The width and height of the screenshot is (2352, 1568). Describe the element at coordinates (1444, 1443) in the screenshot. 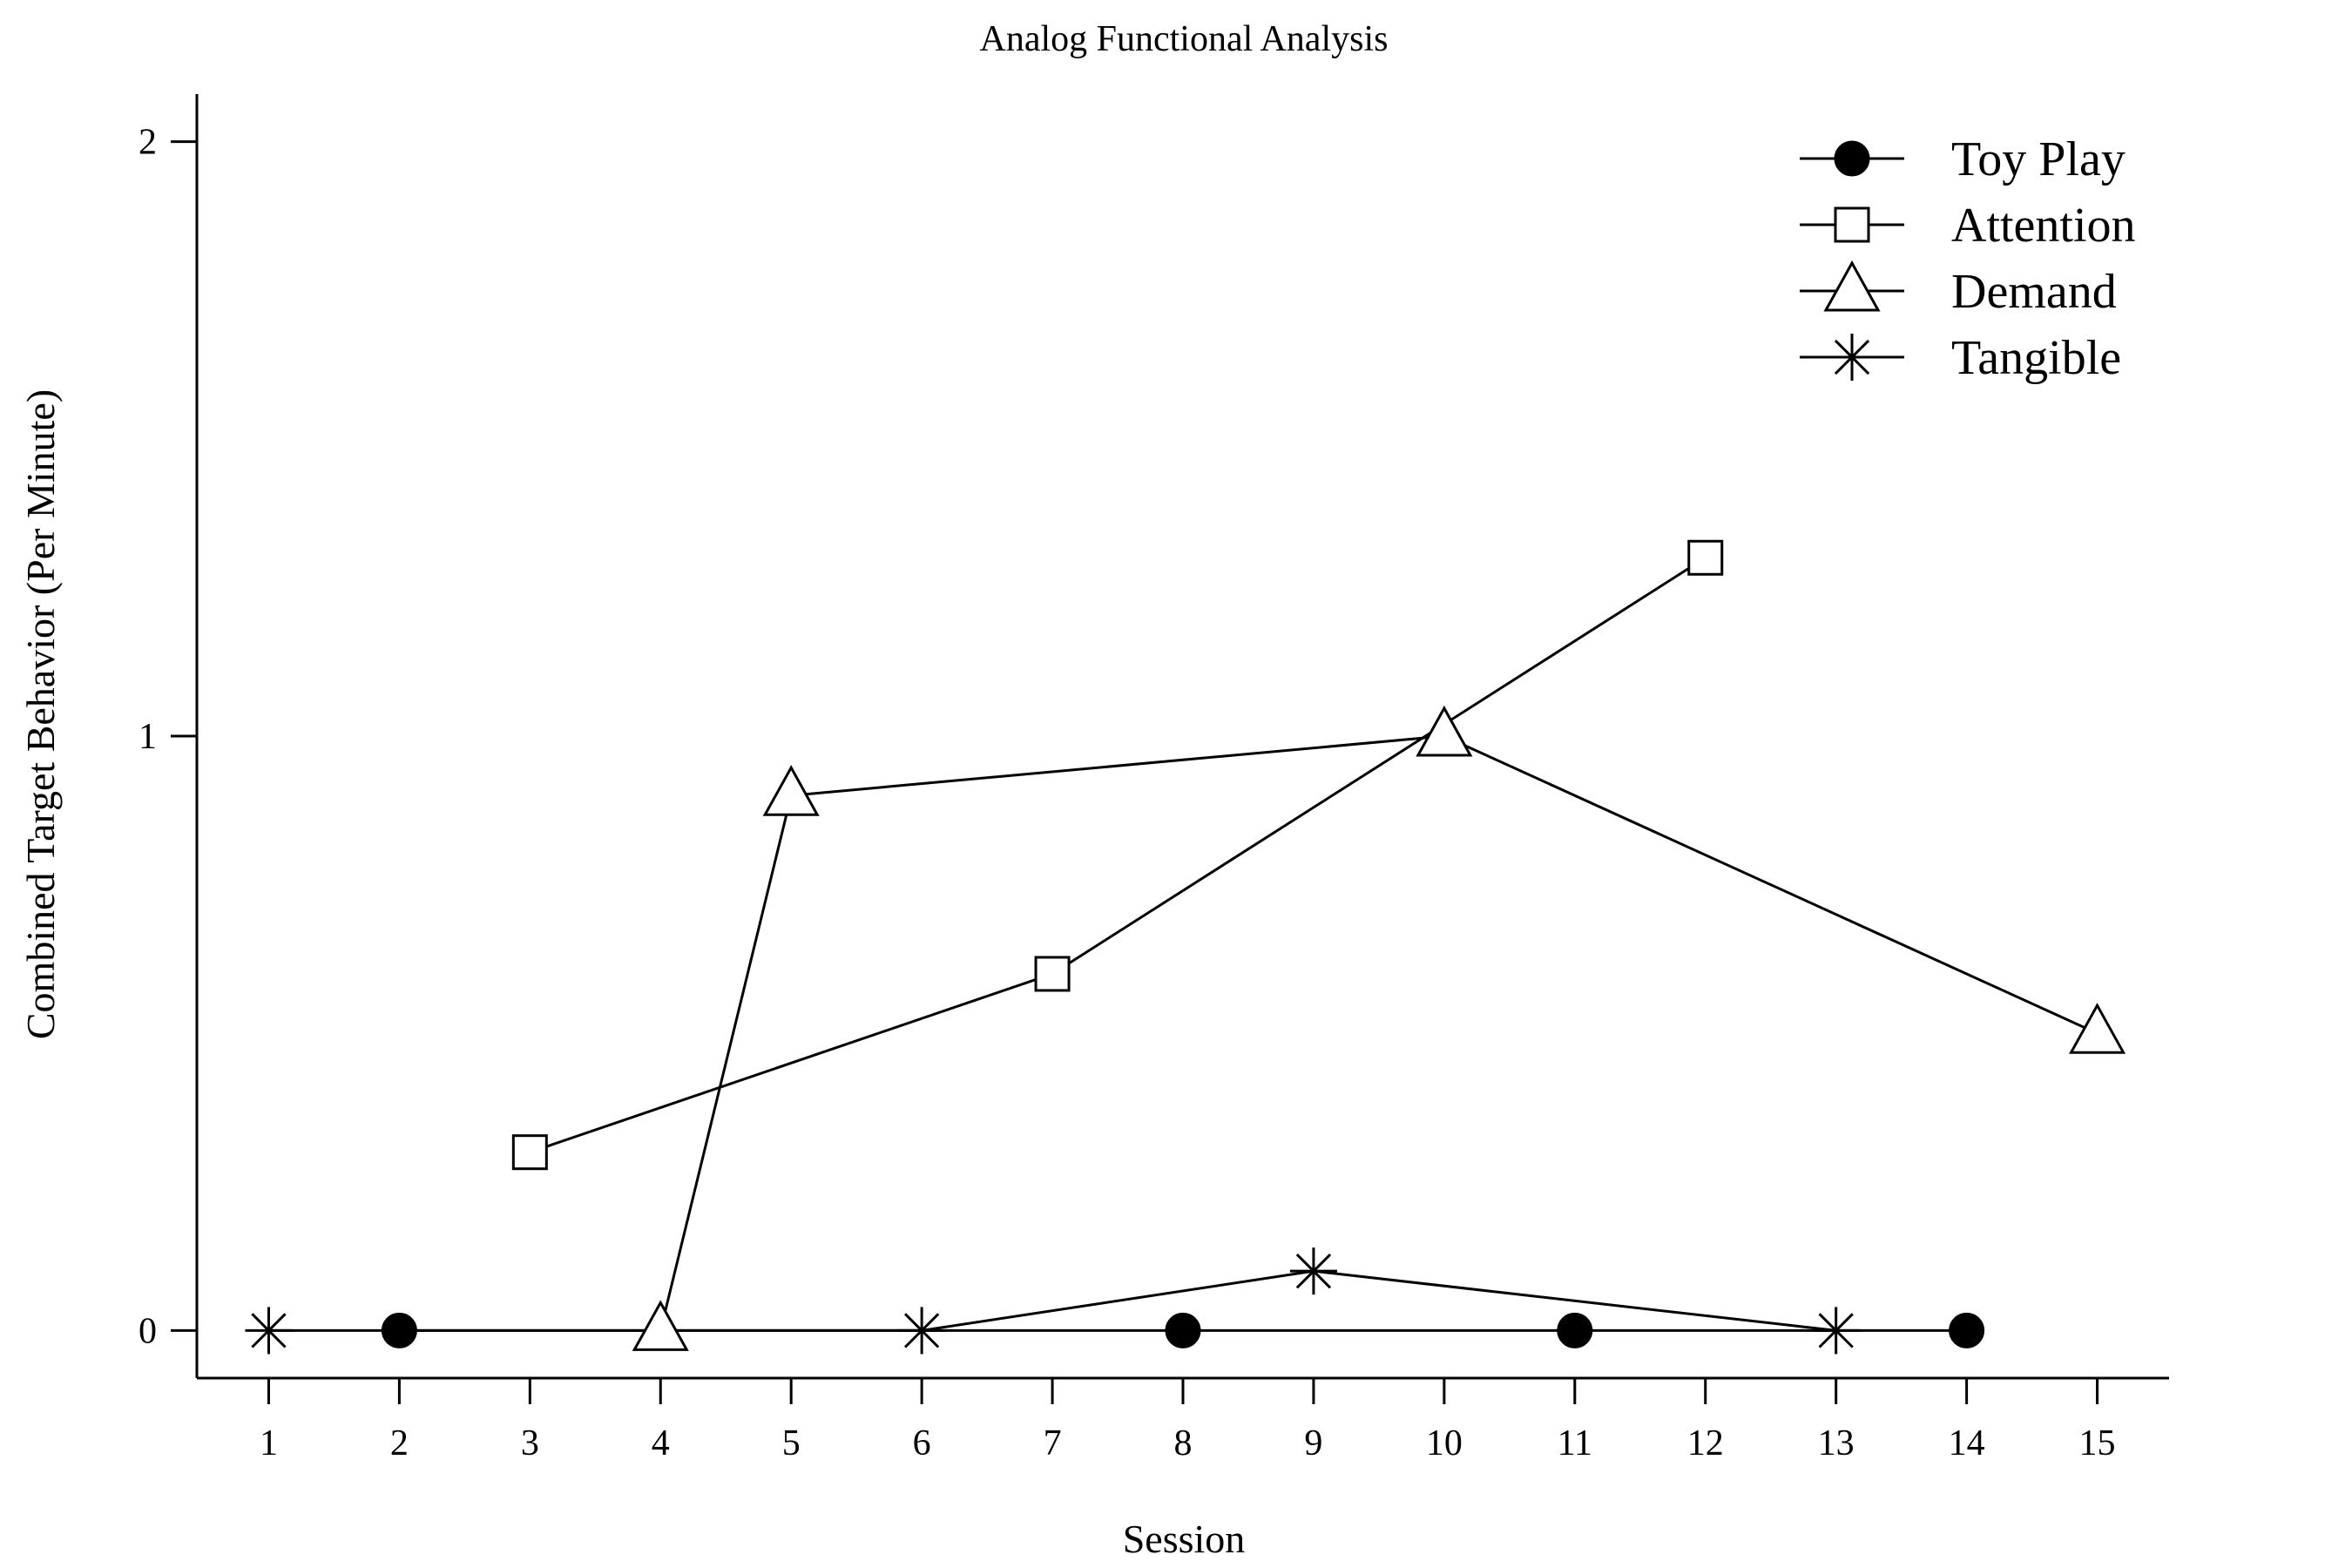

I see `x-tick-label: 10` at that location.